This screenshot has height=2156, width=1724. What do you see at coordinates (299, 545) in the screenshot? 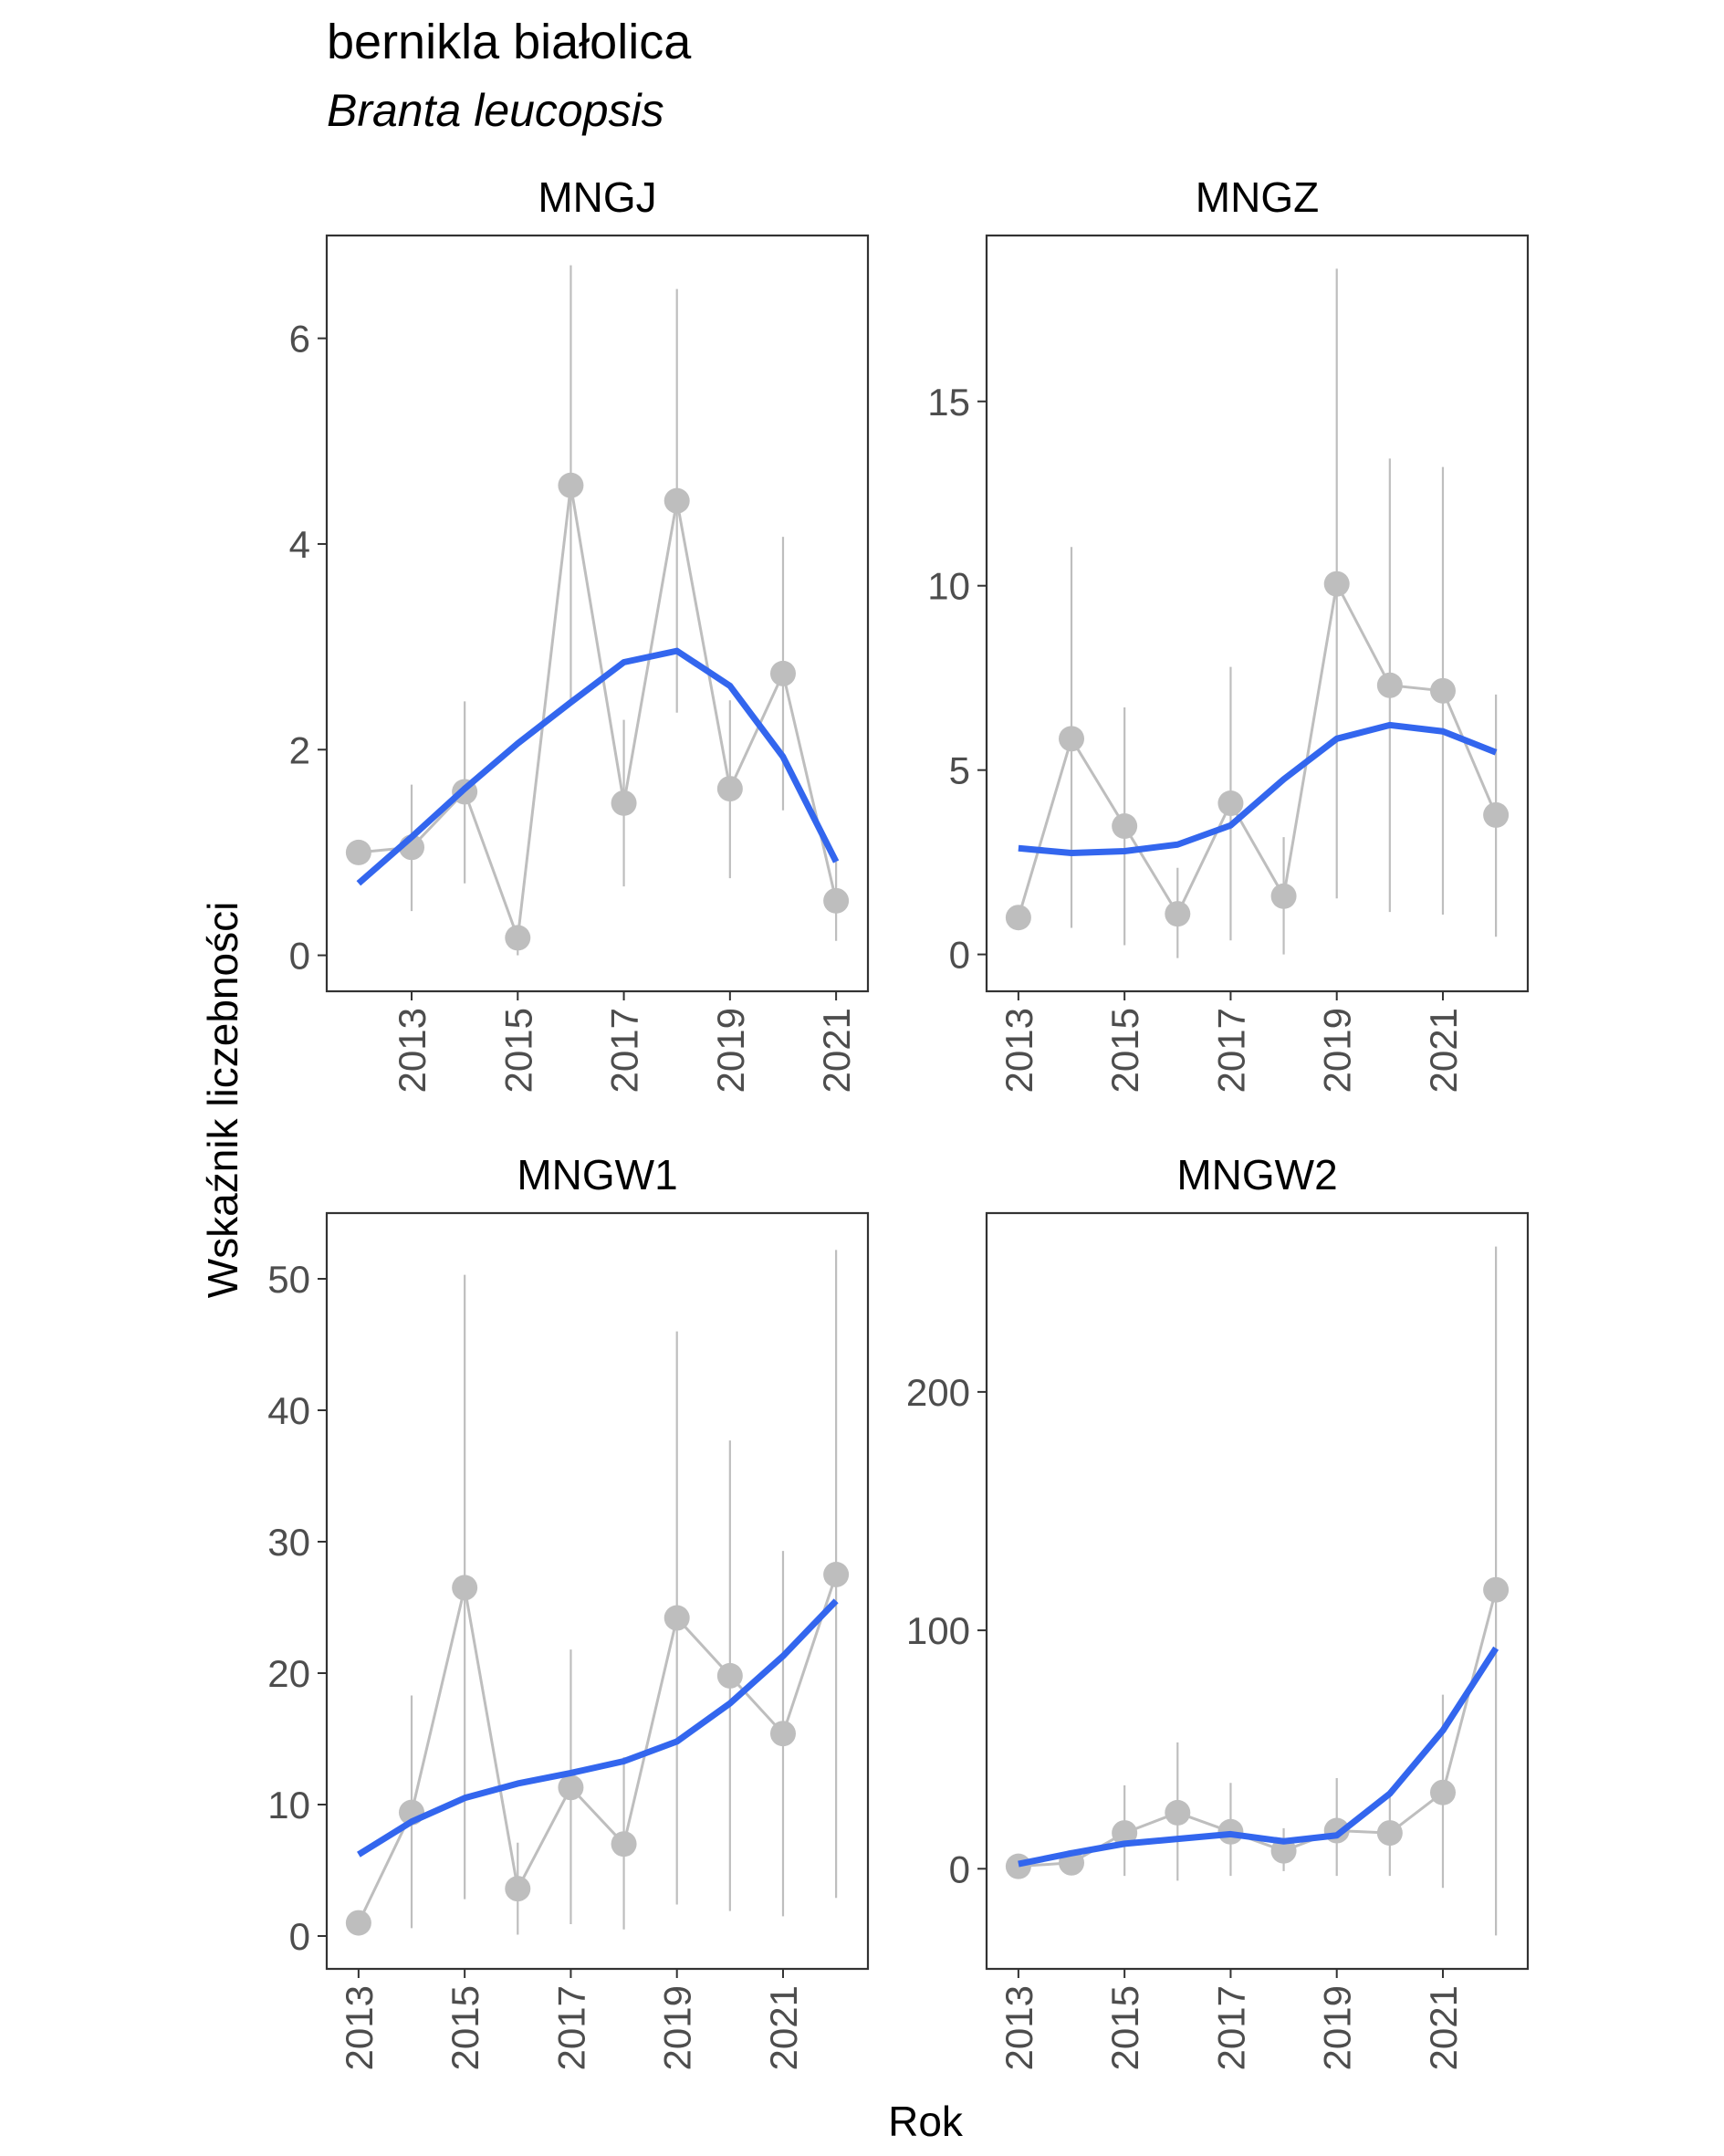
I see `y-tick-label: 4` at bounding box center [299, 545].